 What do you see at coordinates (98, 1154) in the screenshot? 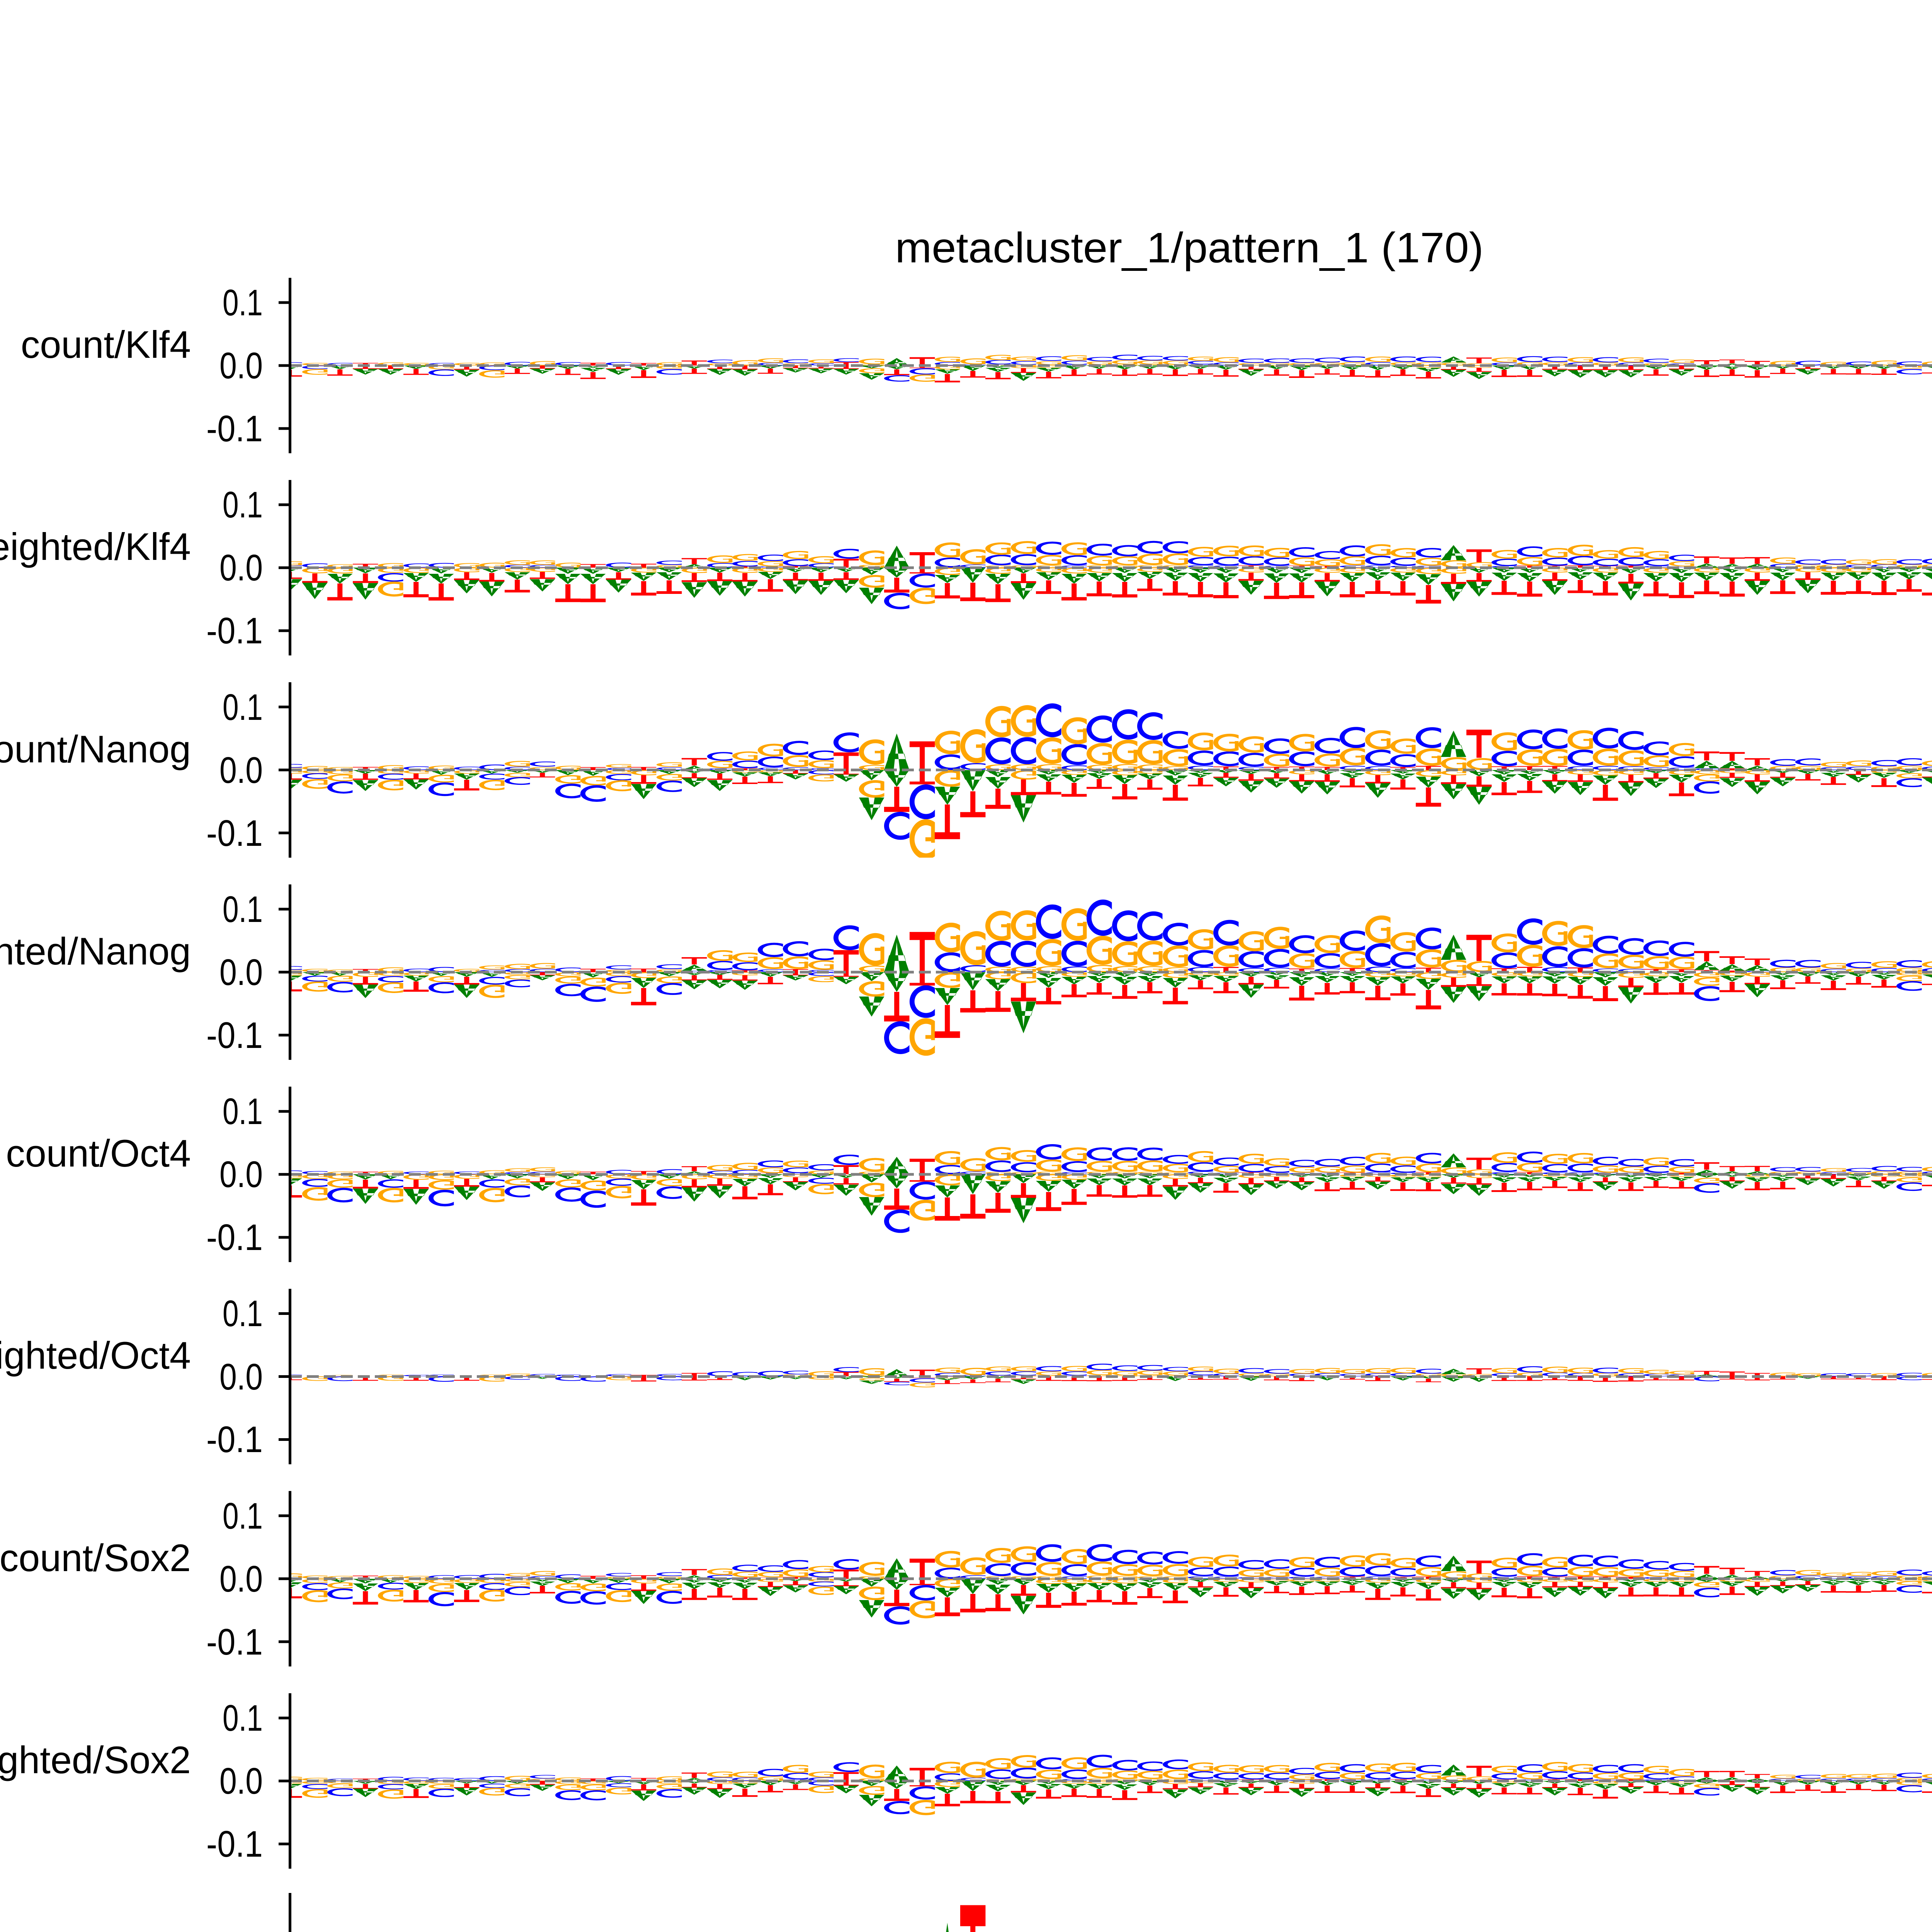
I see `svg-text: count/Oct4` at bounding box center [98, 1154].